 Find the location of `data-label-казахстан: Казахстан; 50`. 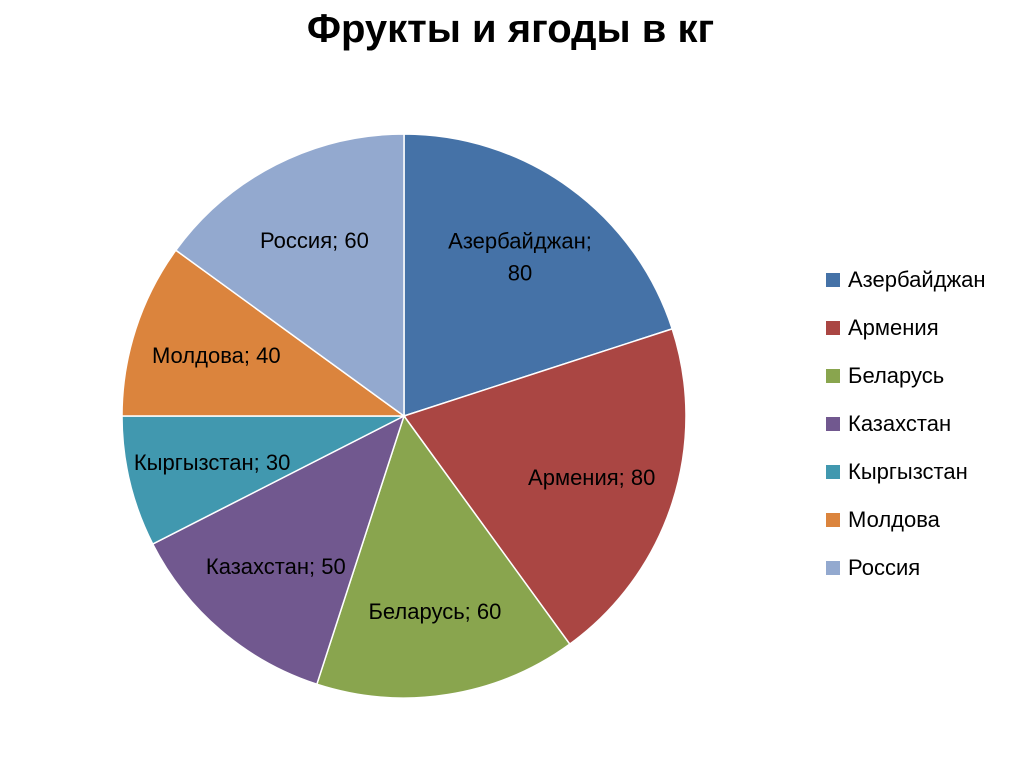

data-label-казахстан: Казахстан; 50 is located at coordinates (276, 566).